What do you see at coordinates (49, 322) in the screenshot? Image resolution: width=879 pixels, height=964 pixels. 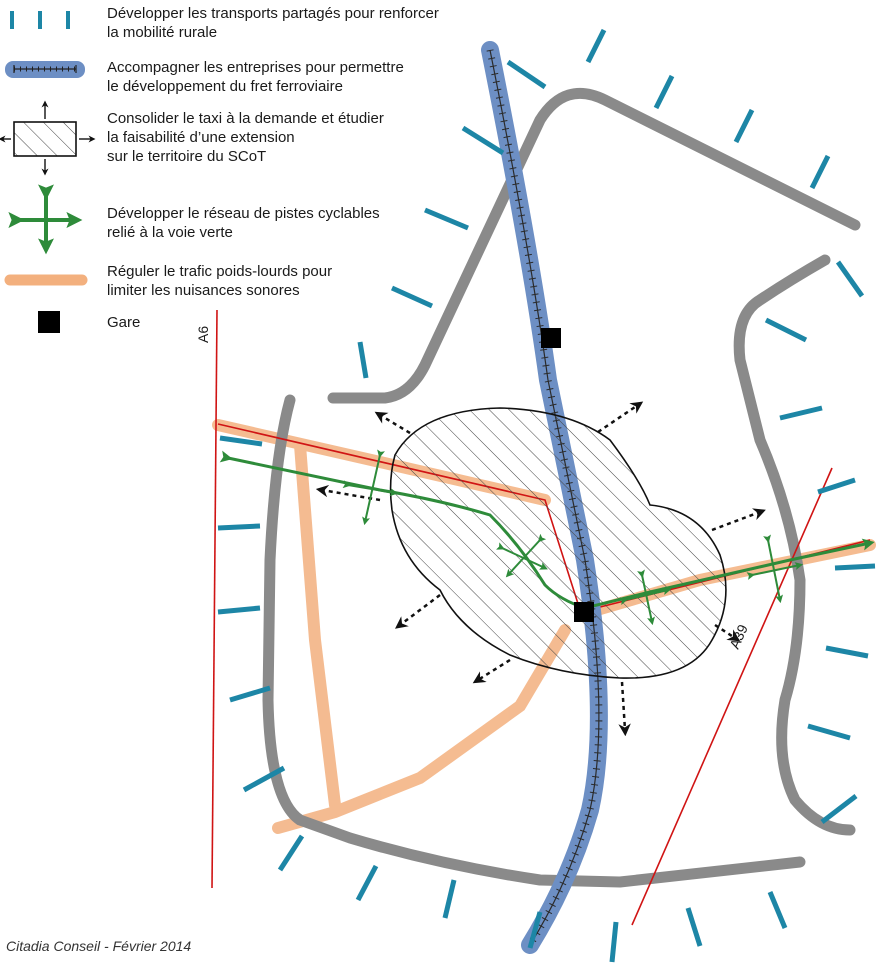 I see `black-square-icon` at bounding box center [49, 322].